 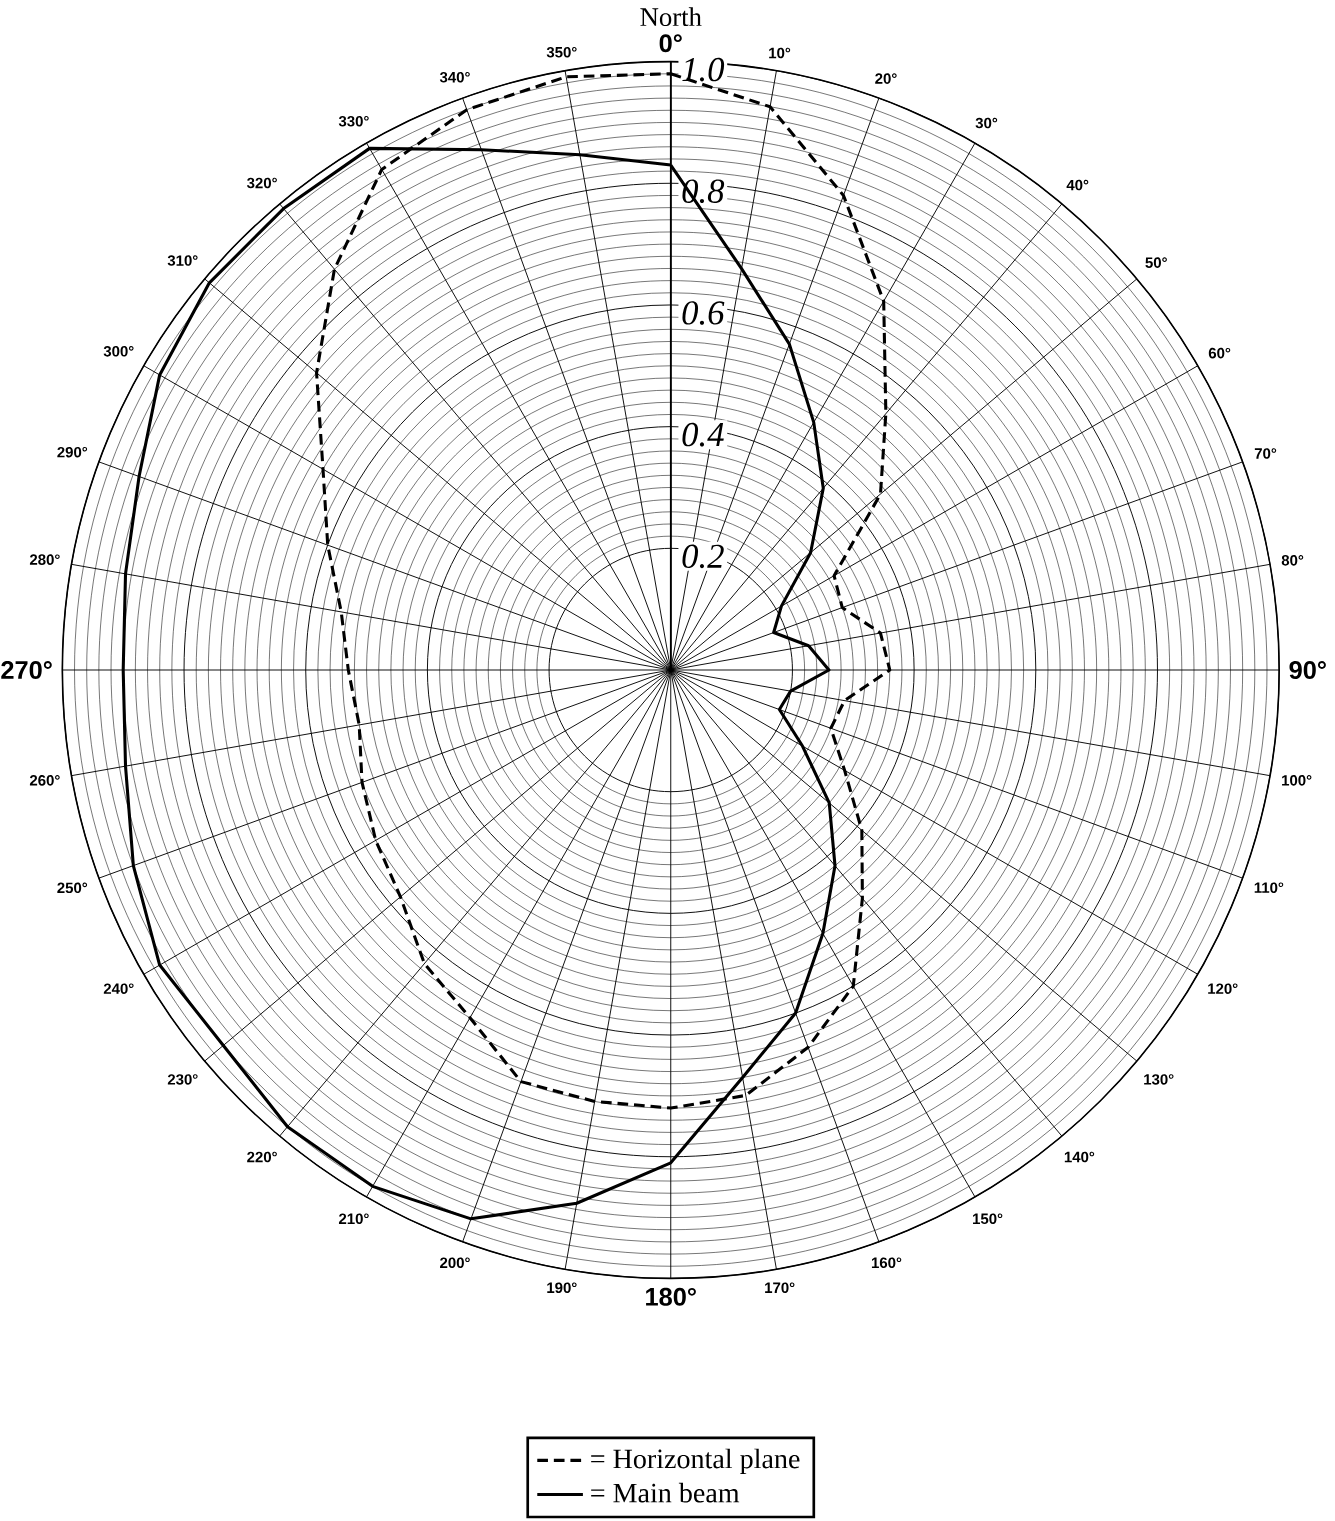 What do you see at coordinates (670, 43) in the screenshot?
I see `spoke-label: 0°` at bounding box center [670, 43].